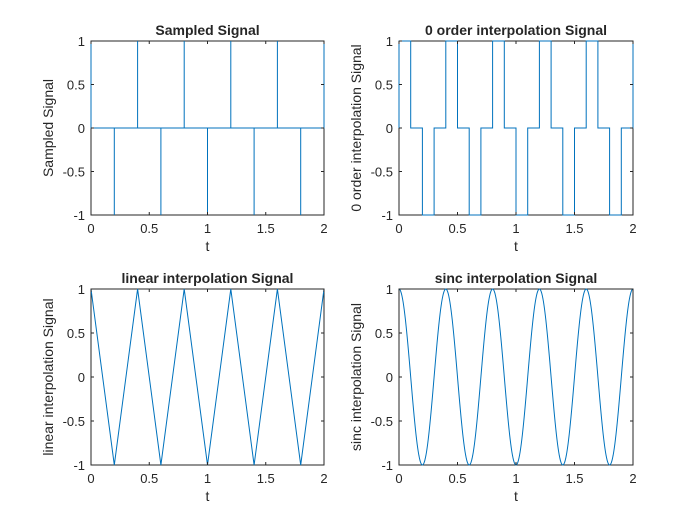 Image resolution: width=700 pixels, height=525 pixels. I want to click on y-axis-label: 0 order interpolation Signal, so click(356, 127).